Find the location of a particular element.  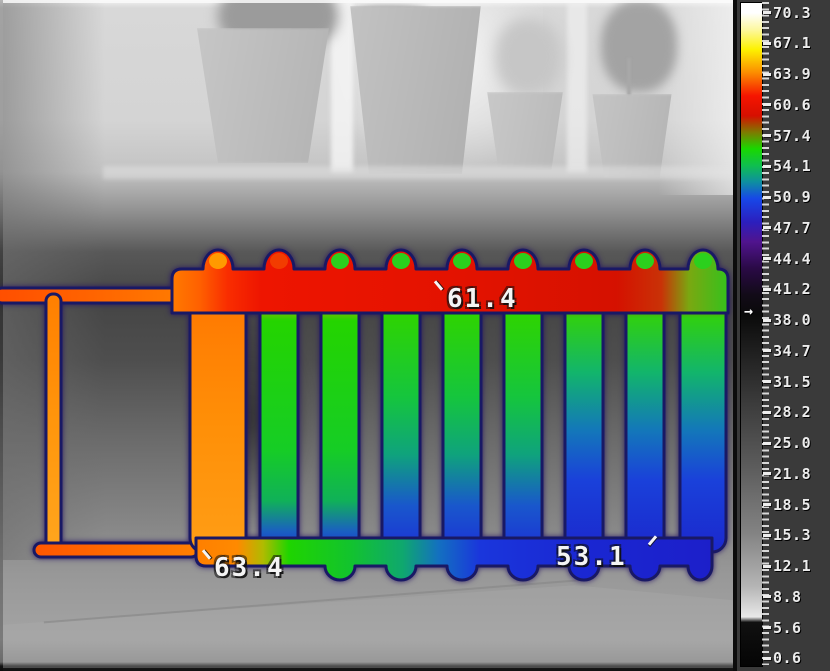

tick-value: 54.1 is located at coordinates (792, 166).